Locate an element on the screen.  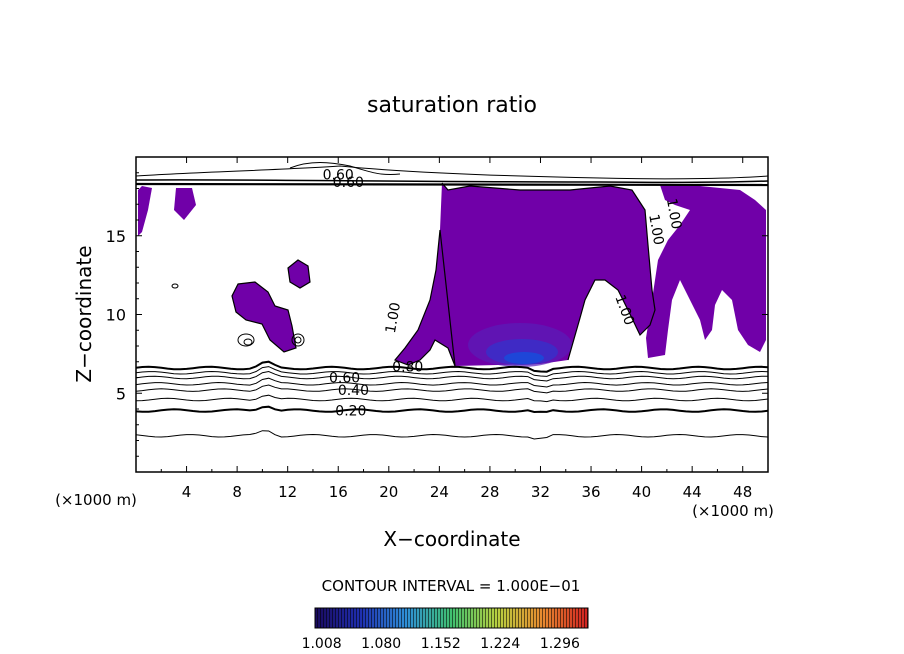
outline-mid is located at coordinates (264, 317).